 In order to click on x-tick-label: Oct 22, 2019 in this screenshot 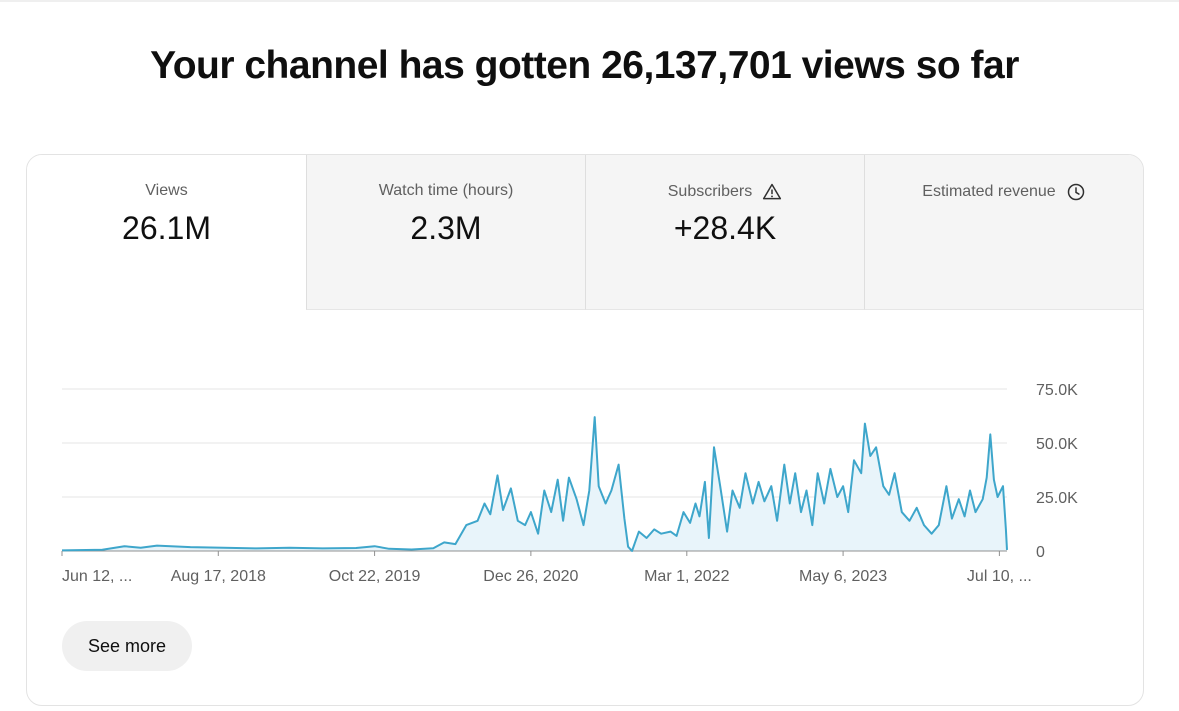, I will do `click(375, 576)`.